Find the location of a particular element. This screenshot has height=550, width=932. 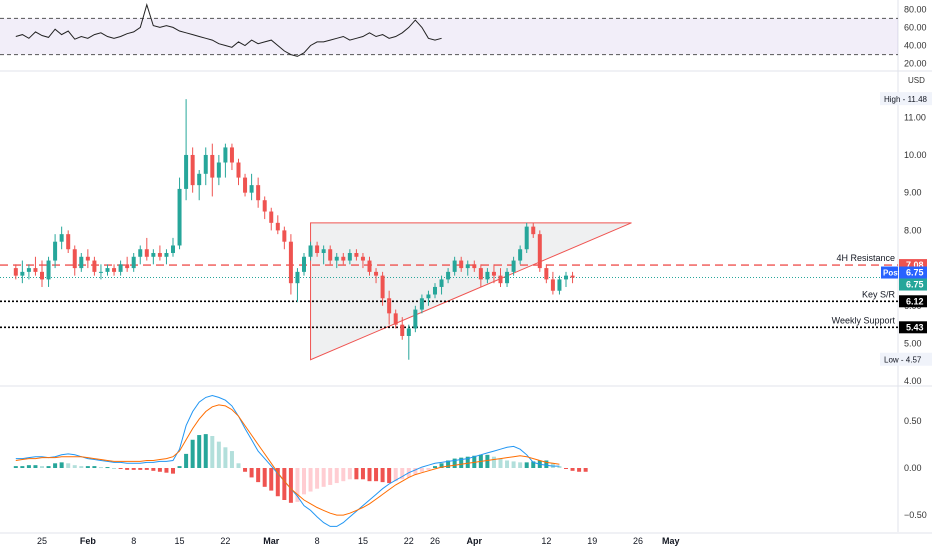

price-tag is located at coordinates (913, 272).